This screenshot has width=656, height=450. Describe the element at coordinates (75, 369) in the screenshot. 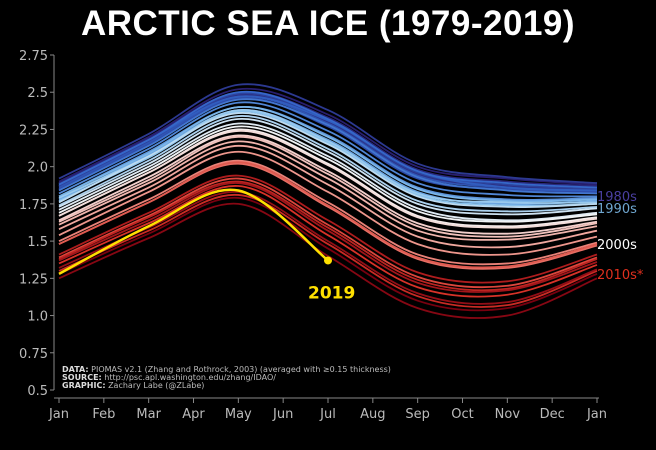

I see `note-key: DATA:` at that location.